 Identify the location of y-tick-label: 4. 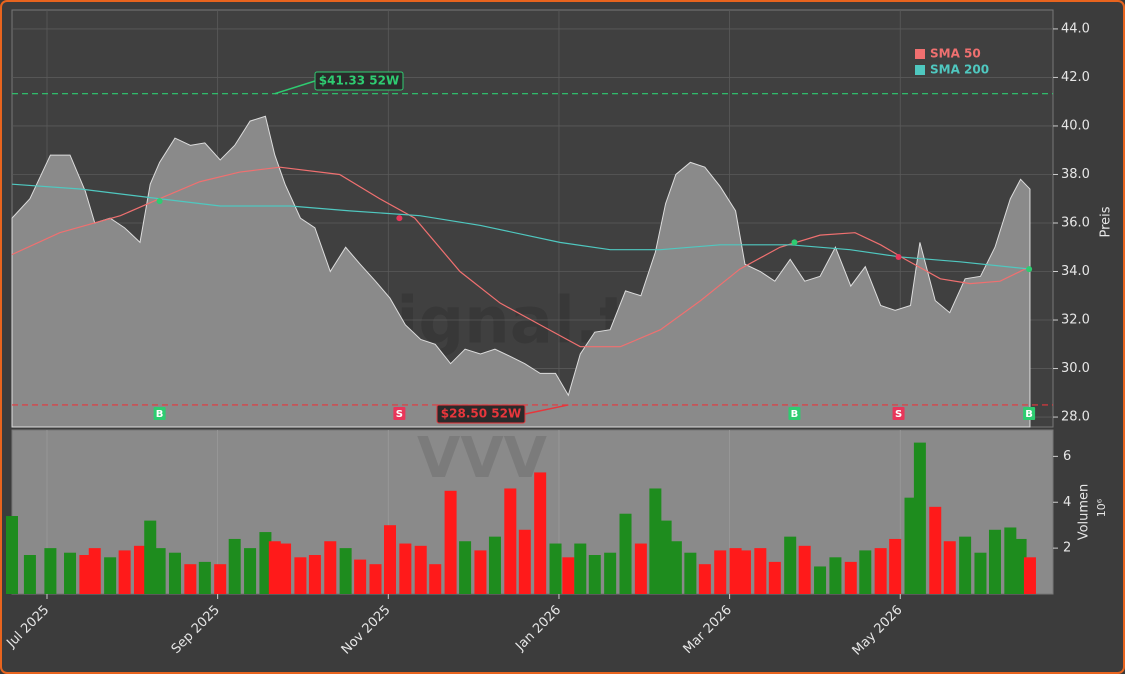
(1067, 502).